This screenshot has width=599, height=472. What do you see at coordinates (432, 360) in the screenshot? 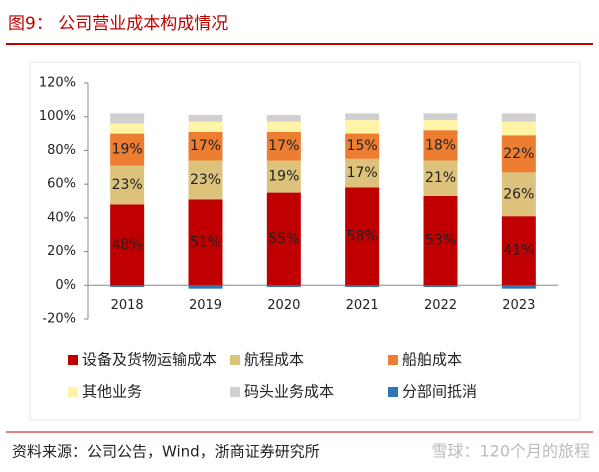
I see `legend-label: 船舶成本` at bounding box center [432, 360].